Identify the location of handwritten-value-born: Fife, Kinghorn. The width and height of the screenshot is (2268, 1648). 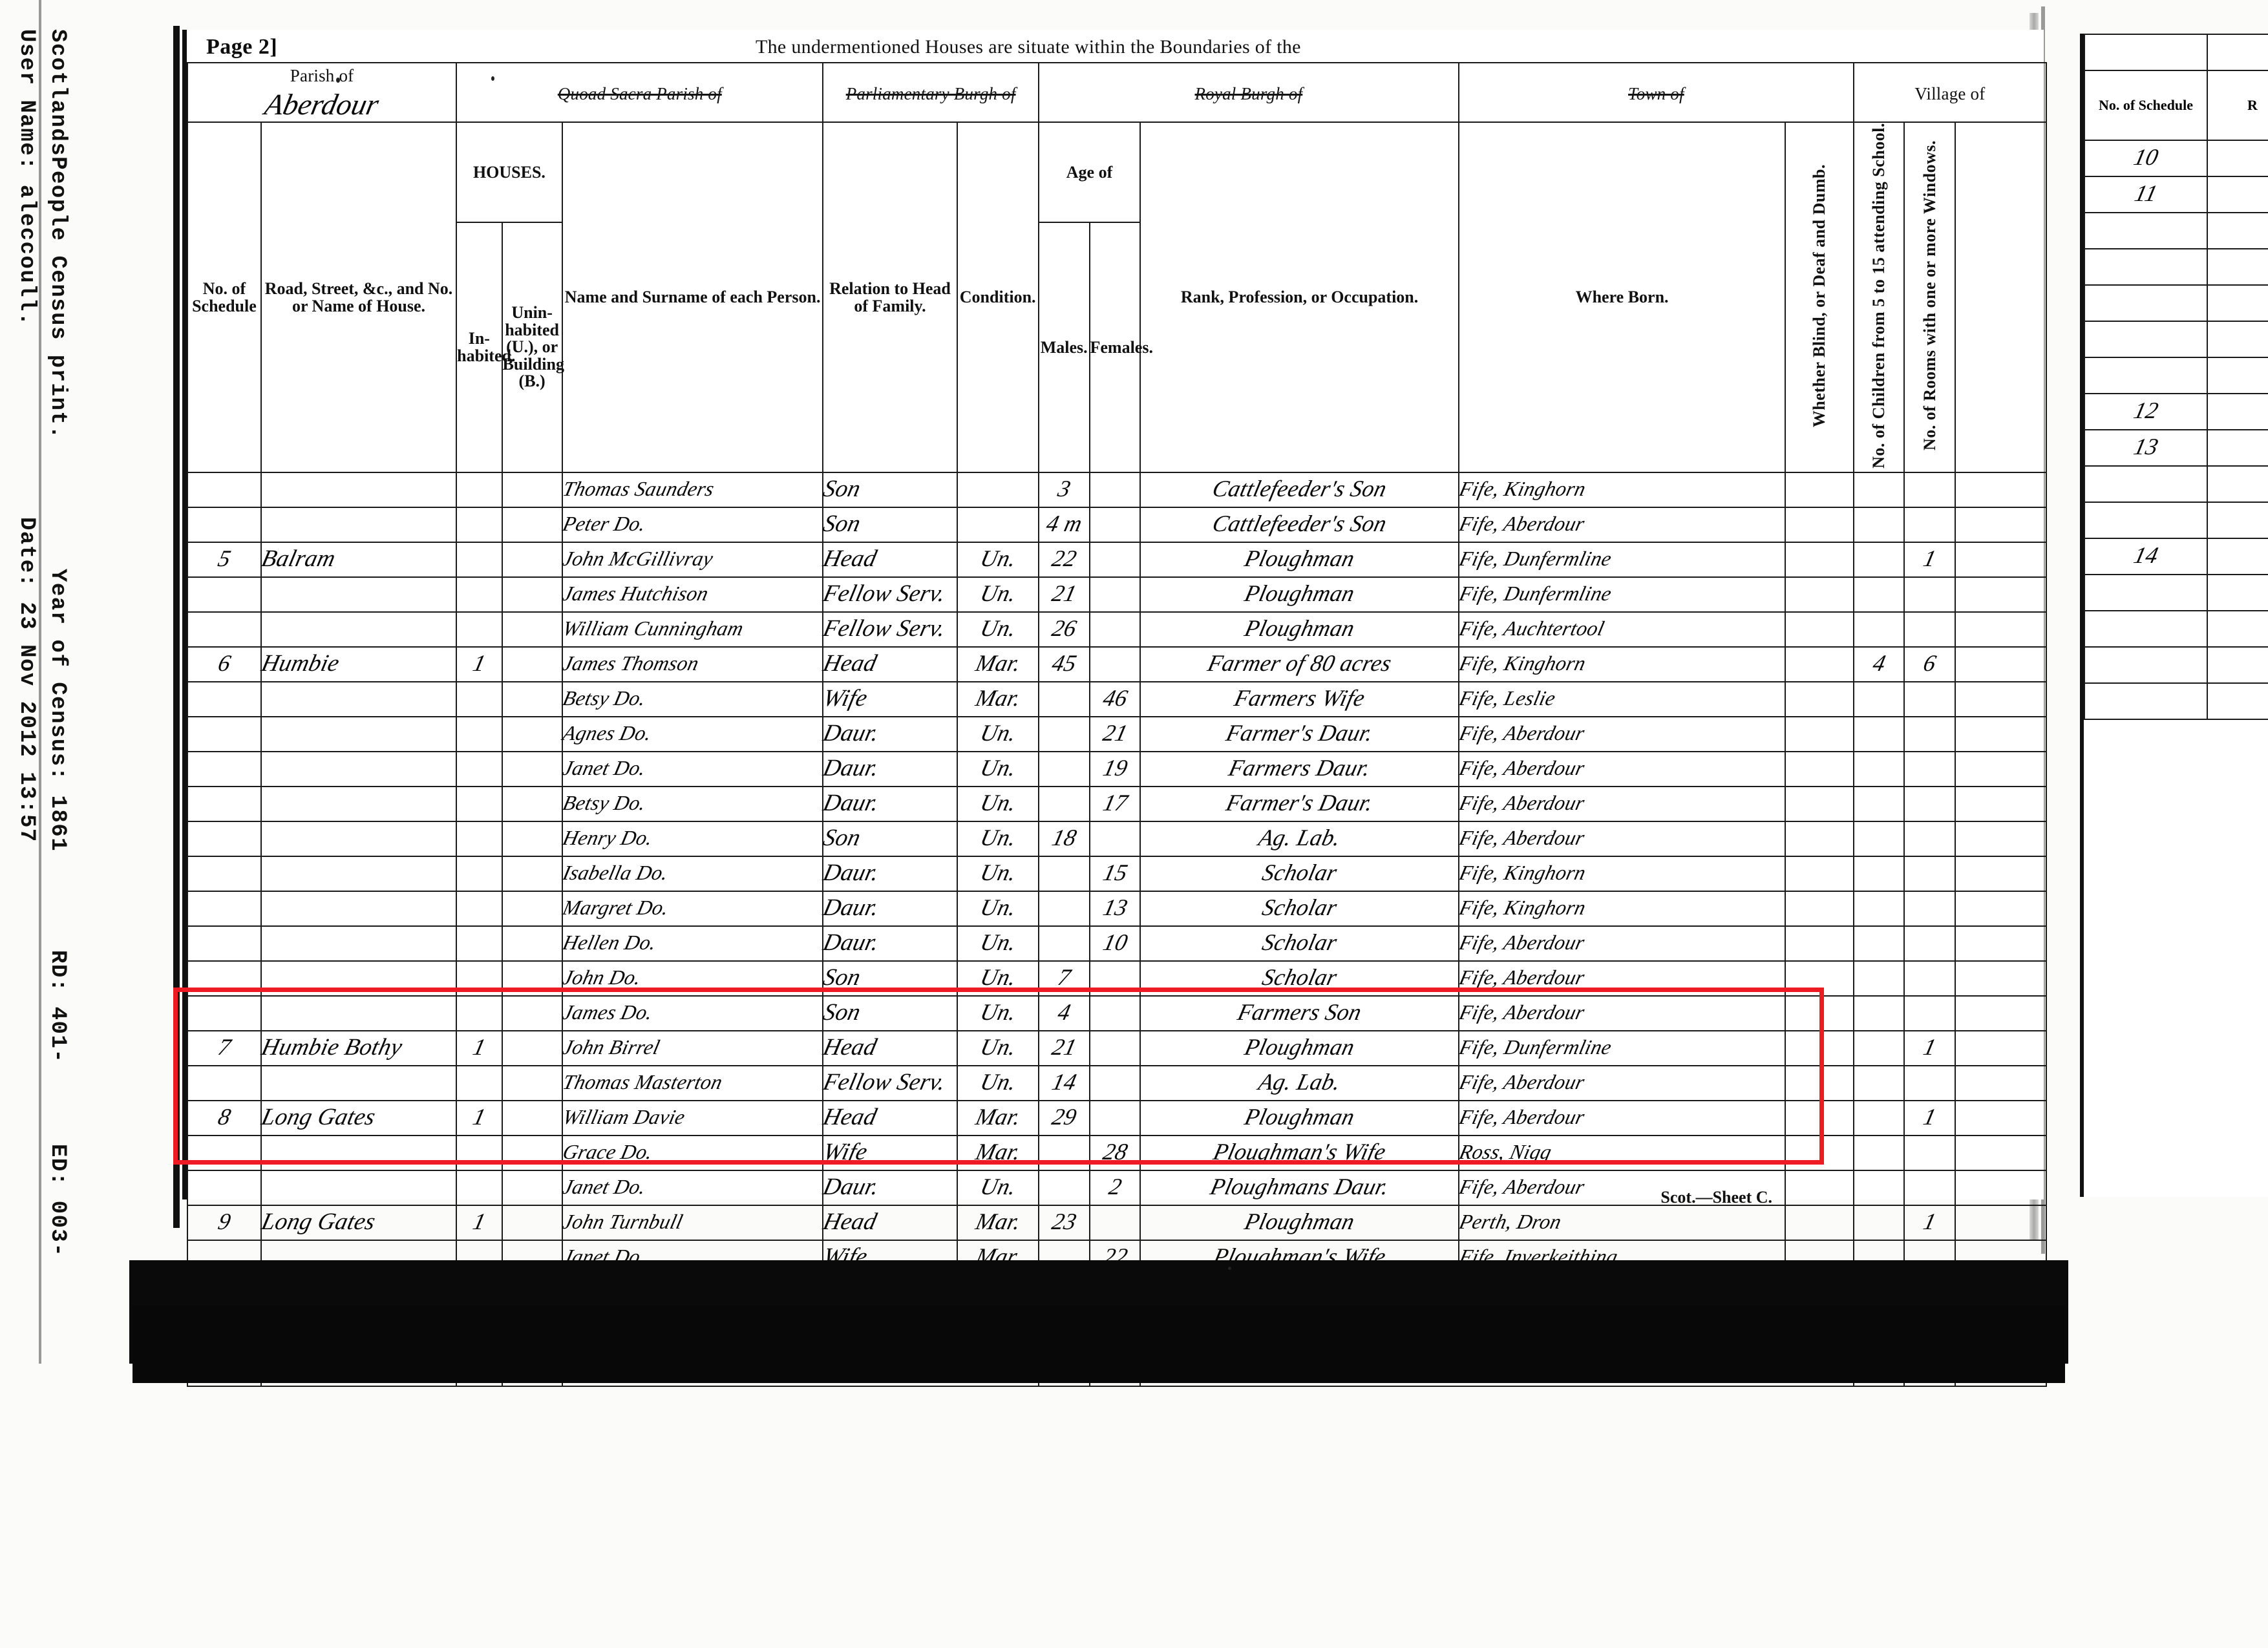
(1523, 872).